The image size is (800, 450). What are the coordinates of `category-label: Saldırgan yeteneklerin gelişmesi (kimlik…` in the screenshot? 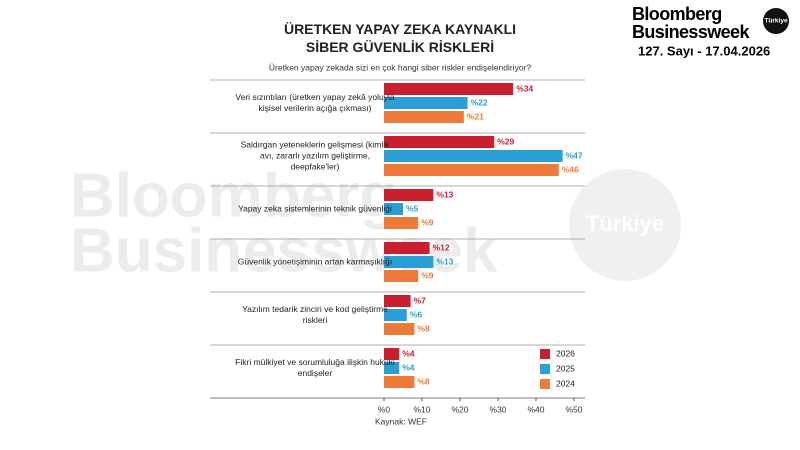 It's located at (315, 155).